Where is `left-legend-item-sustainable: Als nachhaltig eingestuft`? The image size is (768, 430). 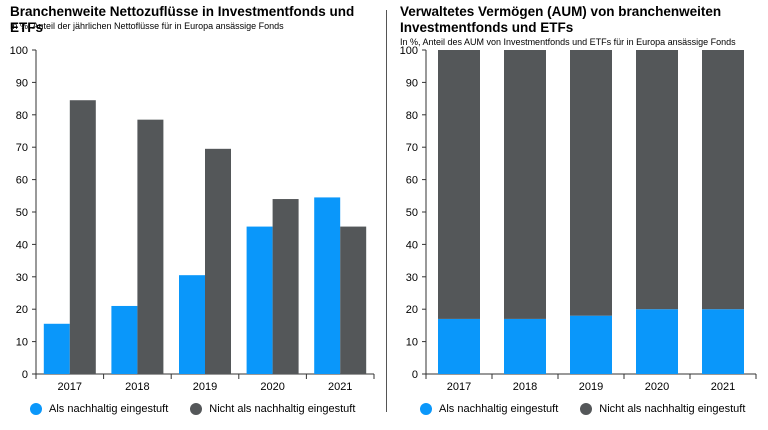
left-legend-item-sustainable: Als nachhaltig eingestuft is located at coordinates (99, 409).